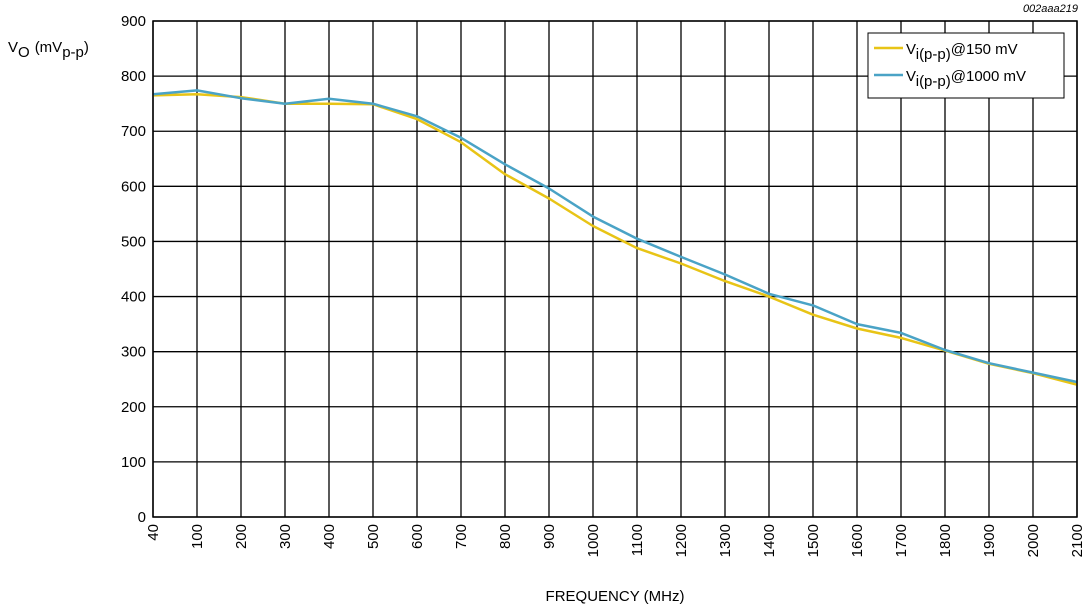 The image size is (1085, 612). I want to click on legend-sub-series-1: i(p-p), so click(933, 54).